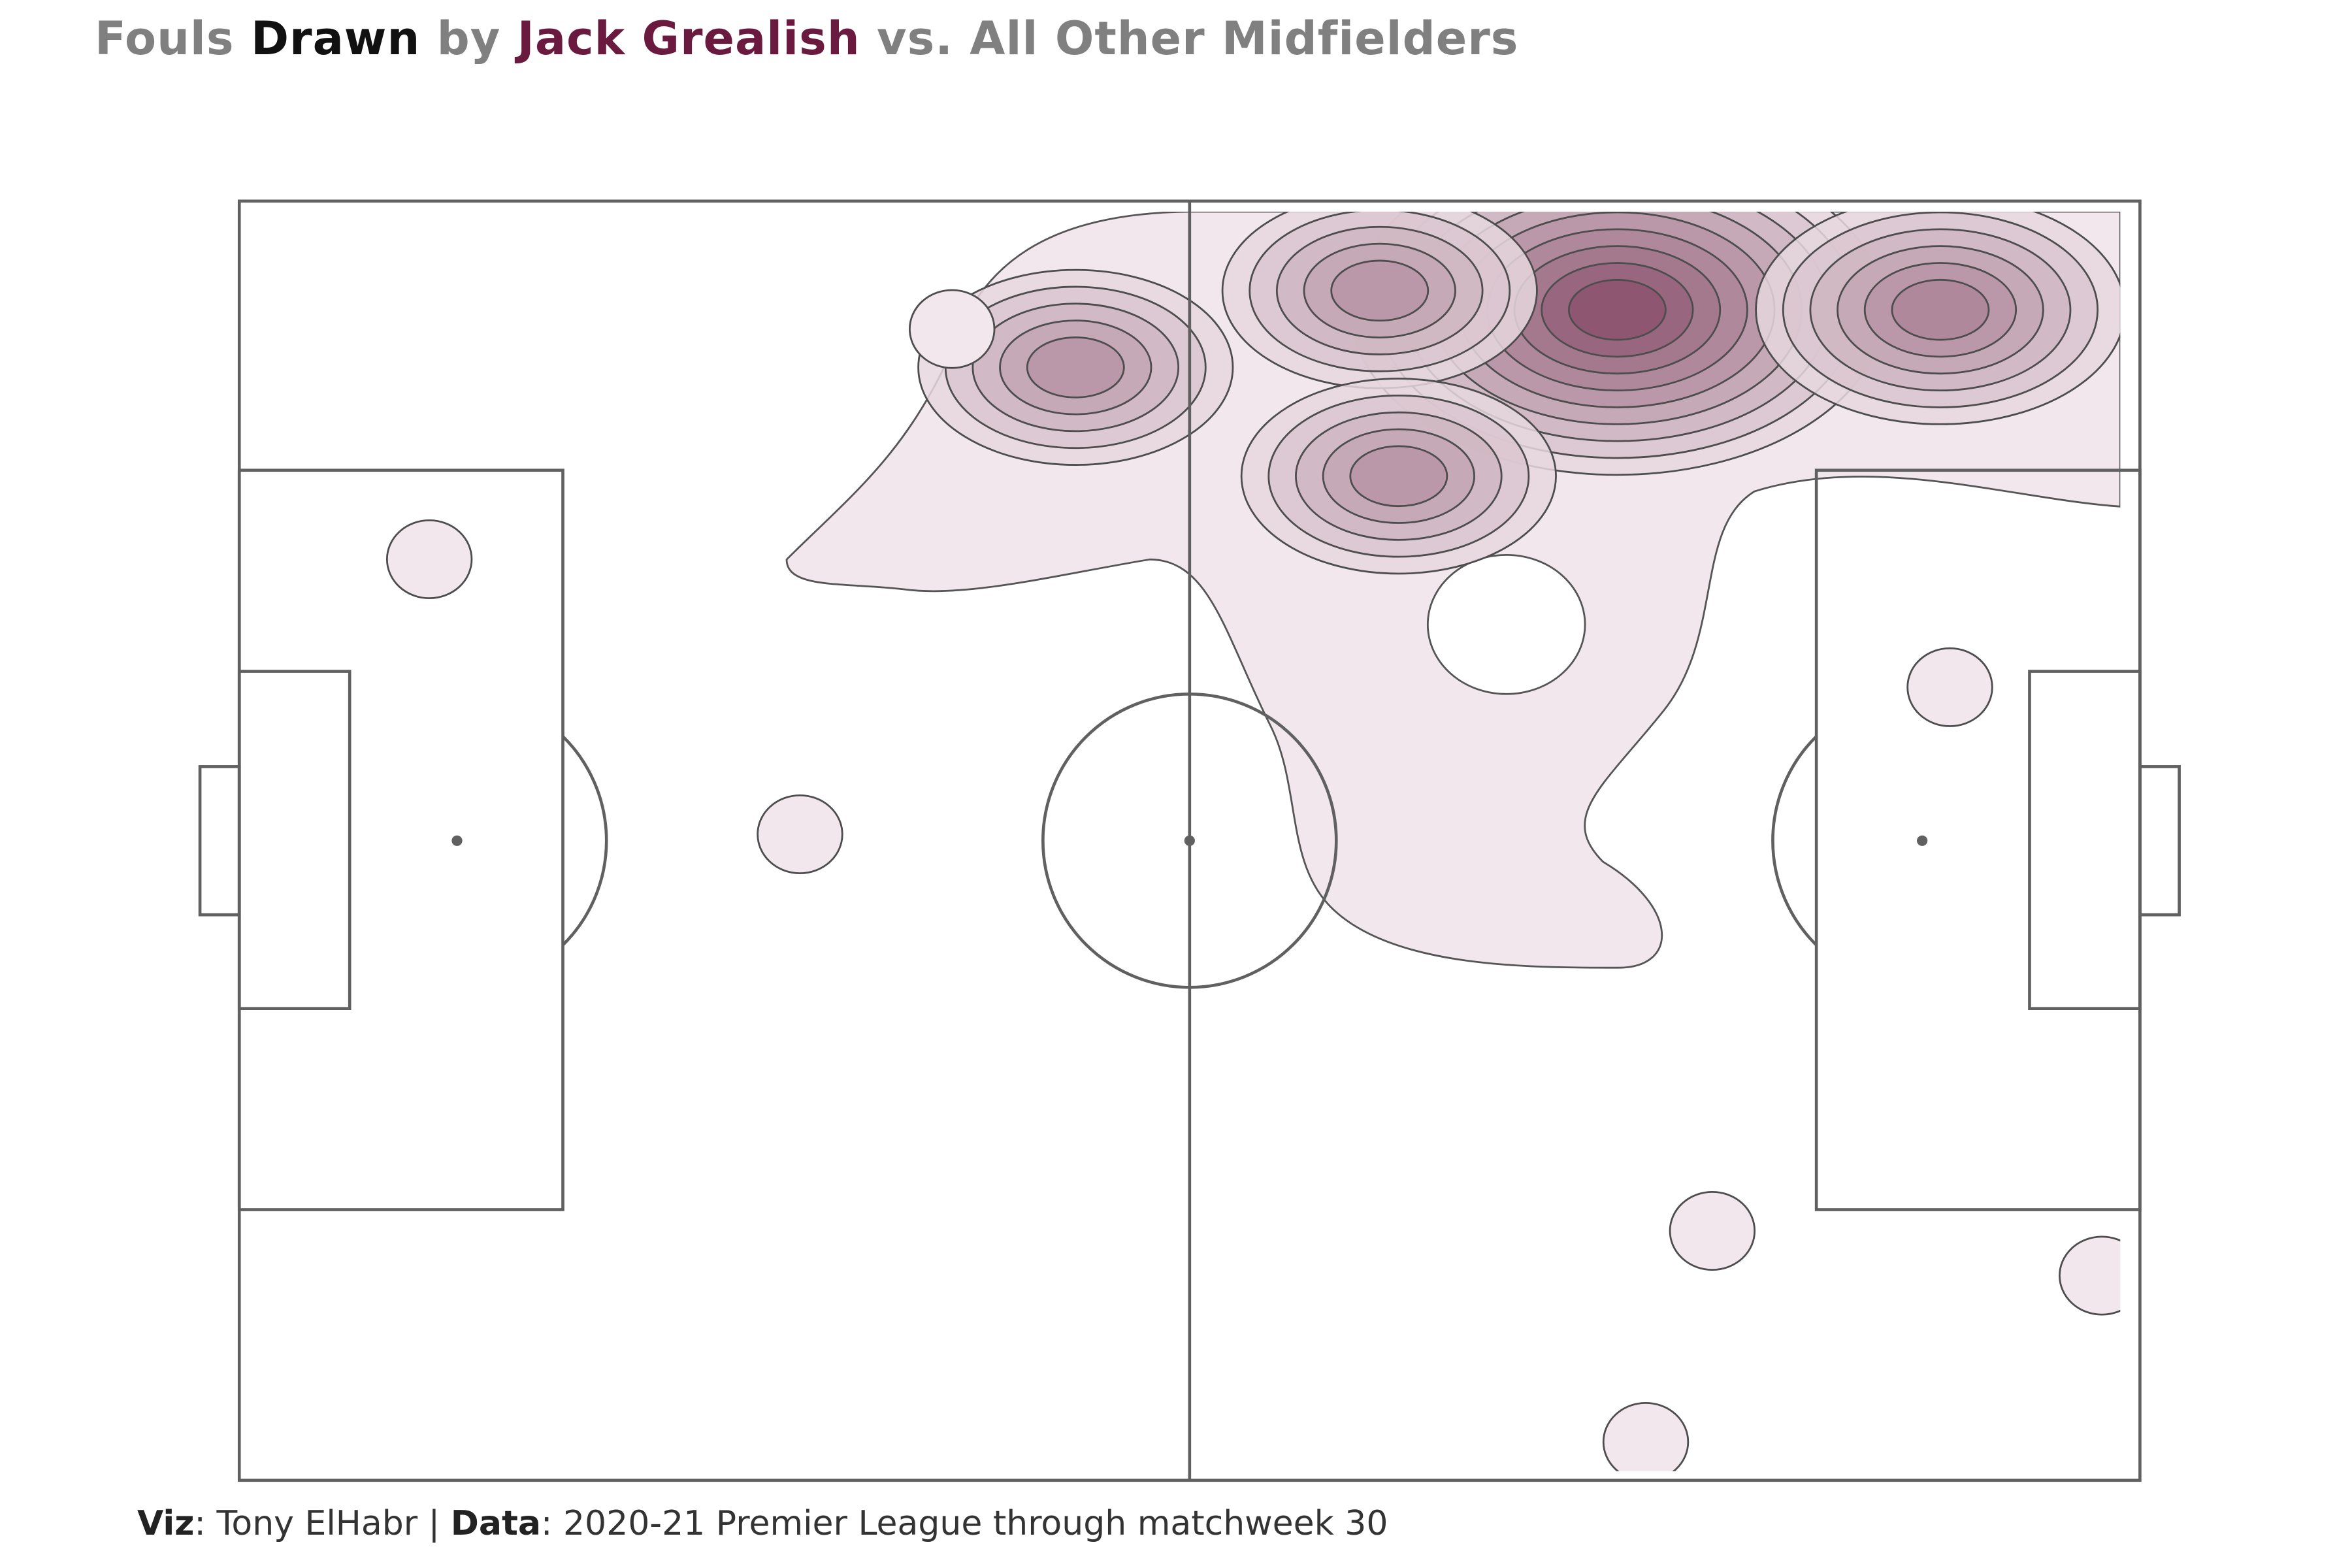 The image size is (2352, 1568). Describe the element at coordinates (322, 1523) in the screenshot. I see `caption-viz-value: : Tony ElHabr |` at that location.